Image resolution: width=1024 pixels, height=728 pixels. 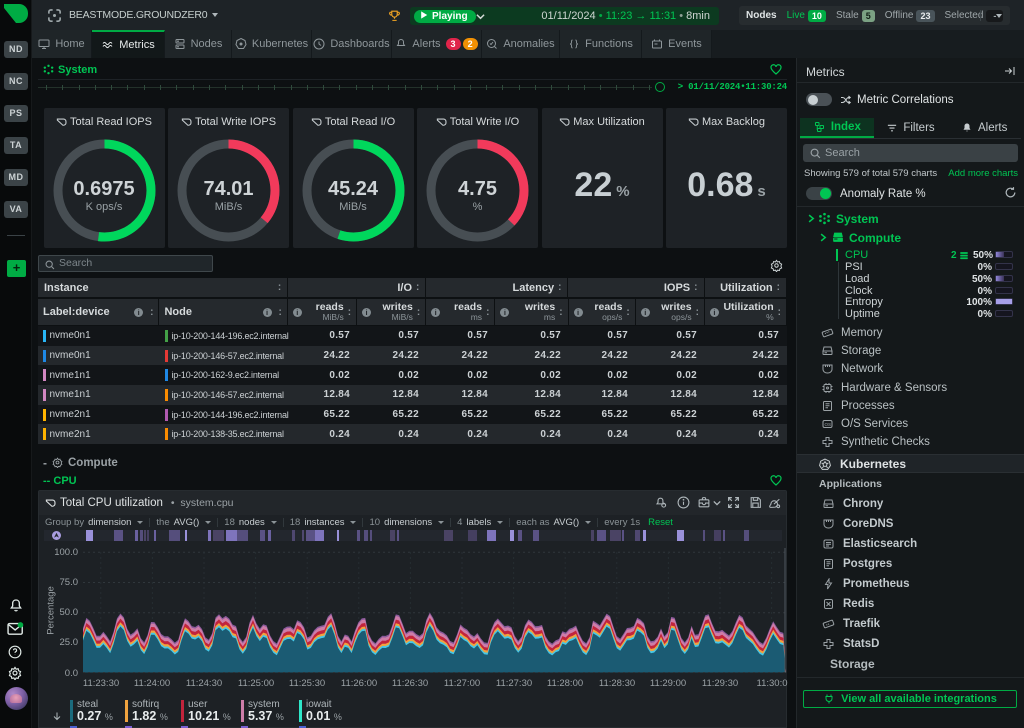 I want to click on svg-text: OS, so click(x=828, y=424).